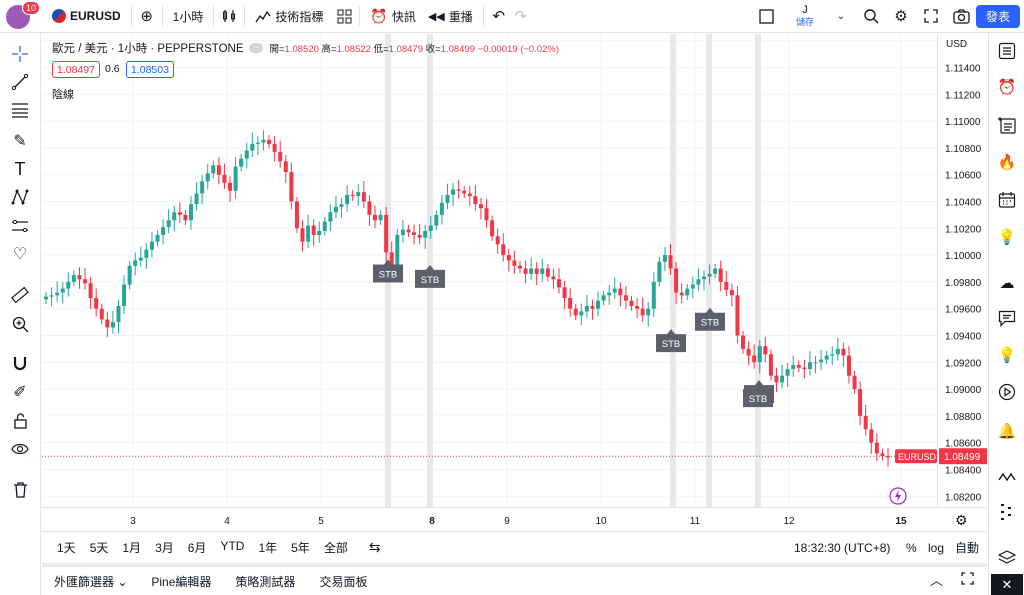 The height and width of the screenshot is (595, 1024). What do you see at coordinates (392, 16) in the screenshot?
I see `alert-button: ⏰ 快訊` at bounding box center [392, 16].